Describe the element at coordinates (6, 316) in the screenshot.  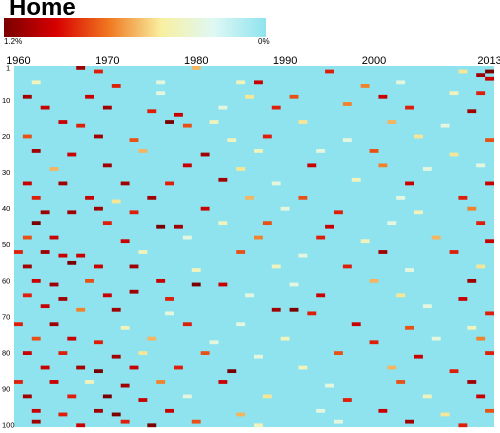
I see `y-tick-label: 70` at that location.